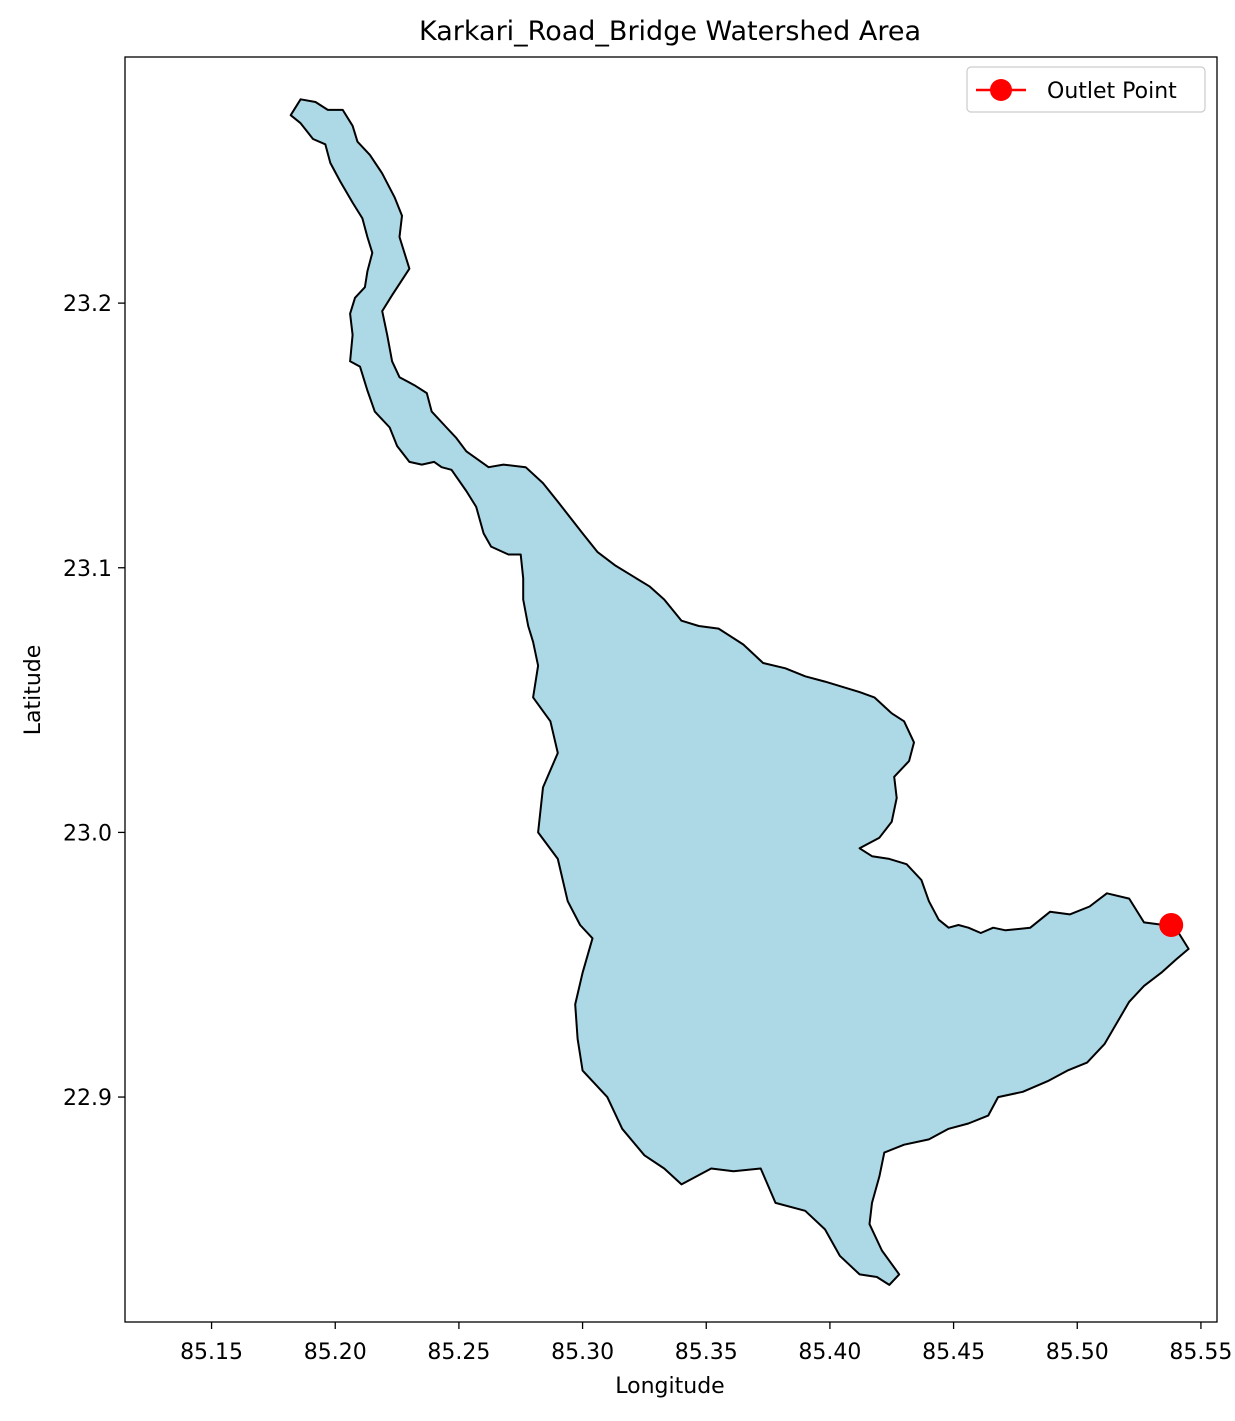  I want to click on x-tick-label: 85.50, so click(1077, 1352).